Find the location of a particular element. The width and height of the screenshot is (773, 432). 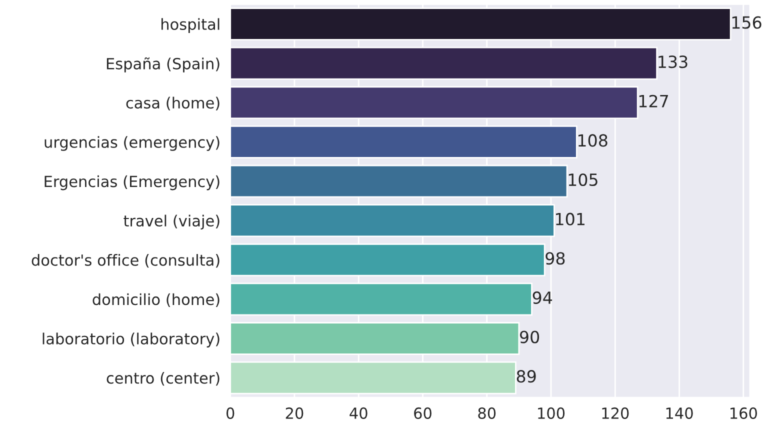

x-tick-label: 40 is located at coordinates (359, 413).